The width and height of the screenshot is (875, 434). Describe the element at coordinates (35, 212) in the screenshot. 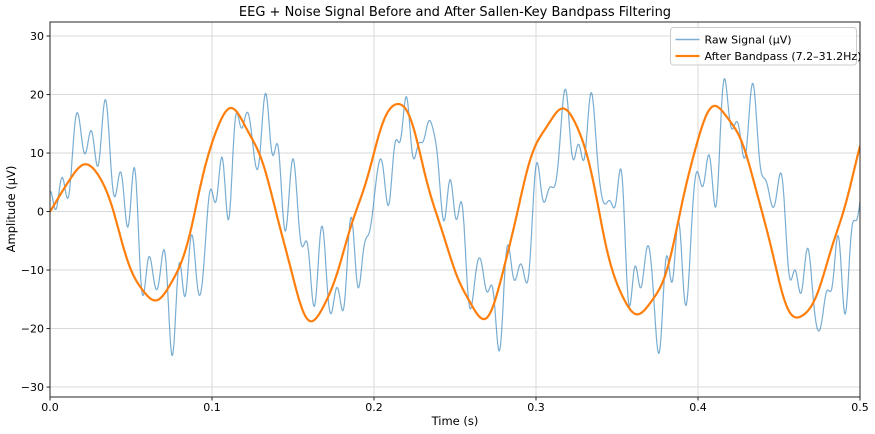

I see `y-axis-ticks: −30 −20 −10 0 10 20 30` at that location.